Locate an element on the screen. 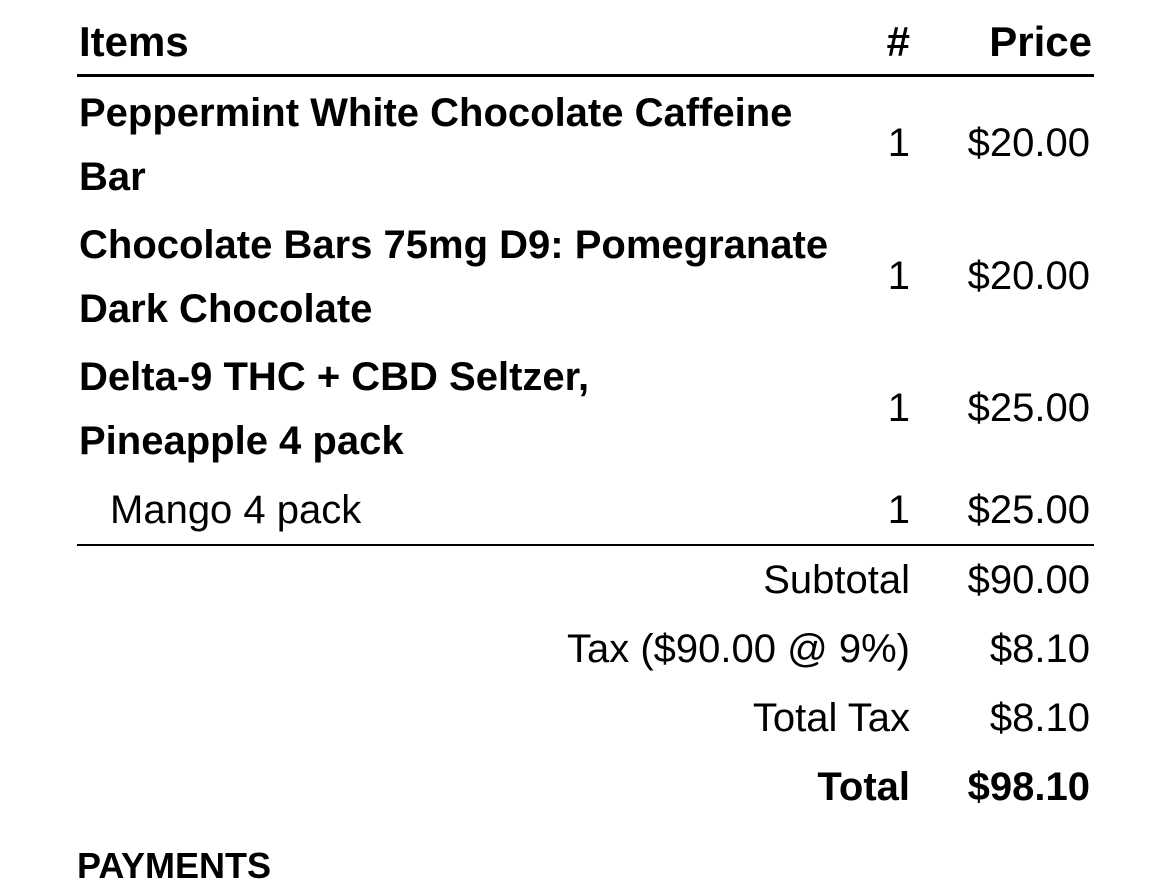  total-tax-value: $8.10 is located at coordinates (1039, 718).